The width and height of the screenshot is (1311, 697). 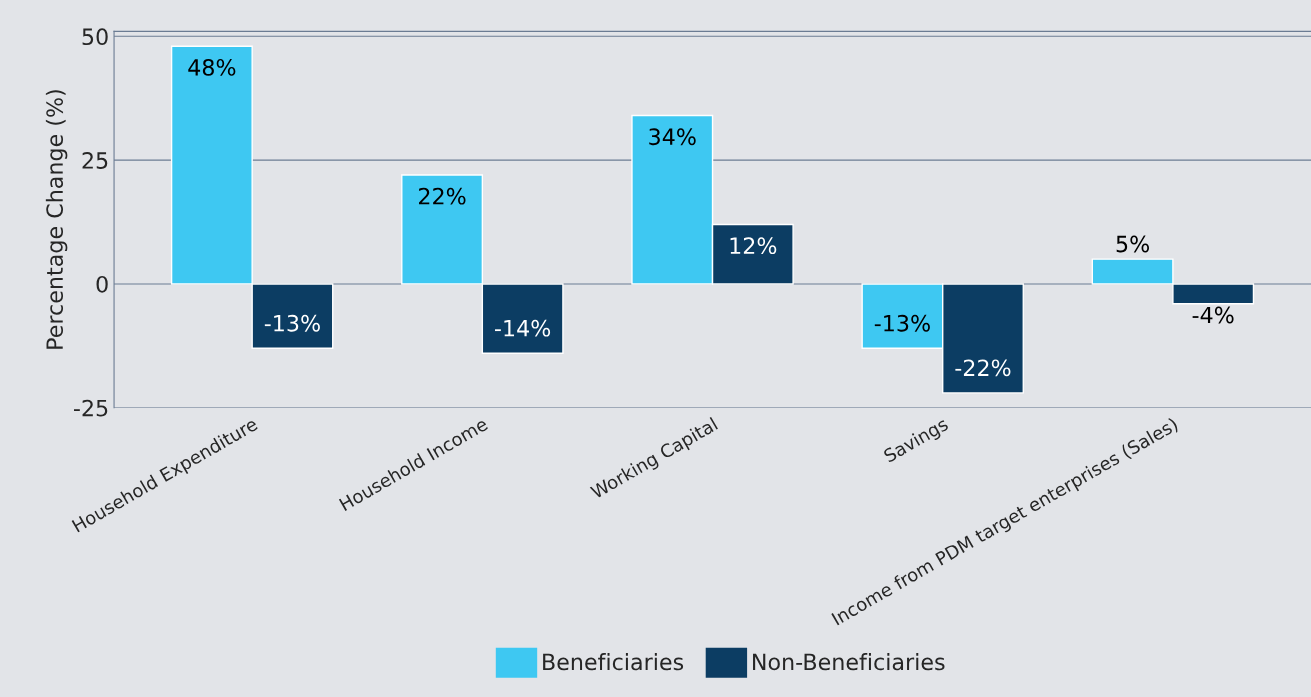 What do you see at coordinates (1213, 315) in the screenshot?
I see `data-label: -4%` at bounding box center [1213, 315].